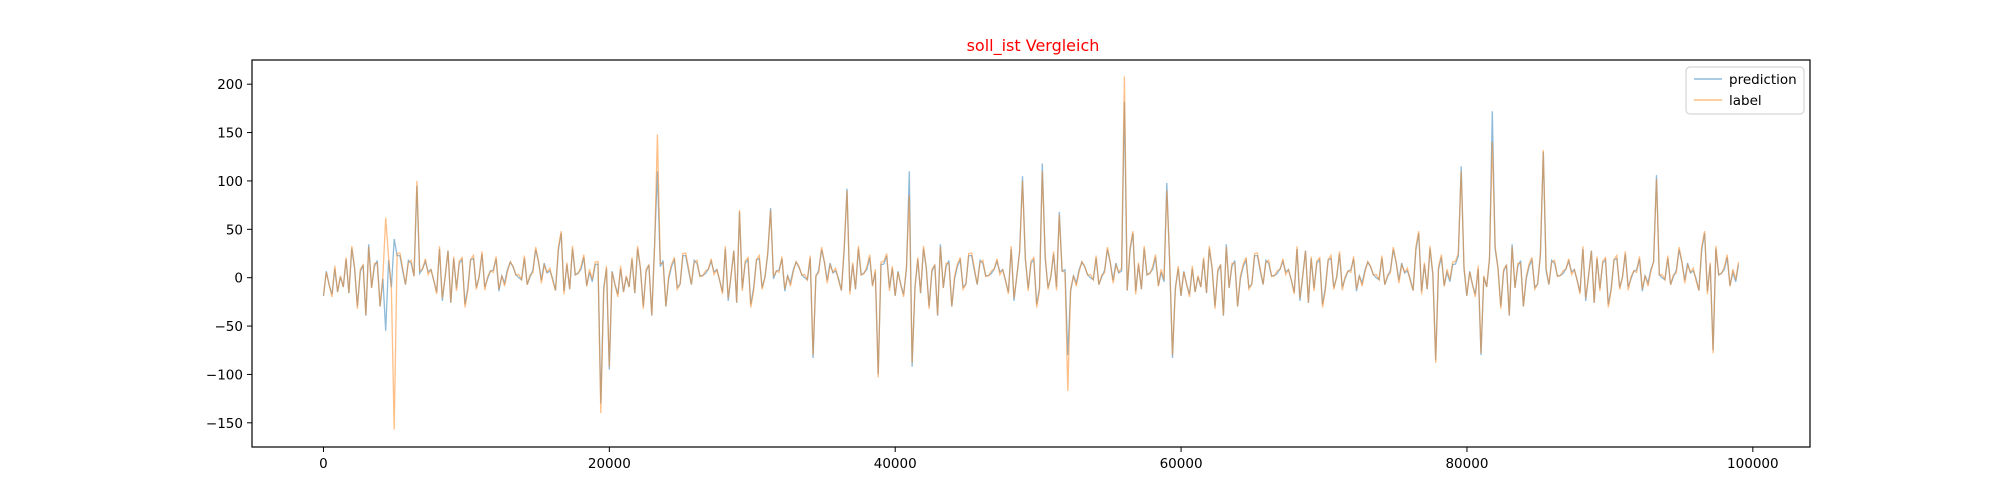 The height and width of the screenshot is (500, 2000). I want to click on legend-label-prediction: prediction, so click(1763, 80).